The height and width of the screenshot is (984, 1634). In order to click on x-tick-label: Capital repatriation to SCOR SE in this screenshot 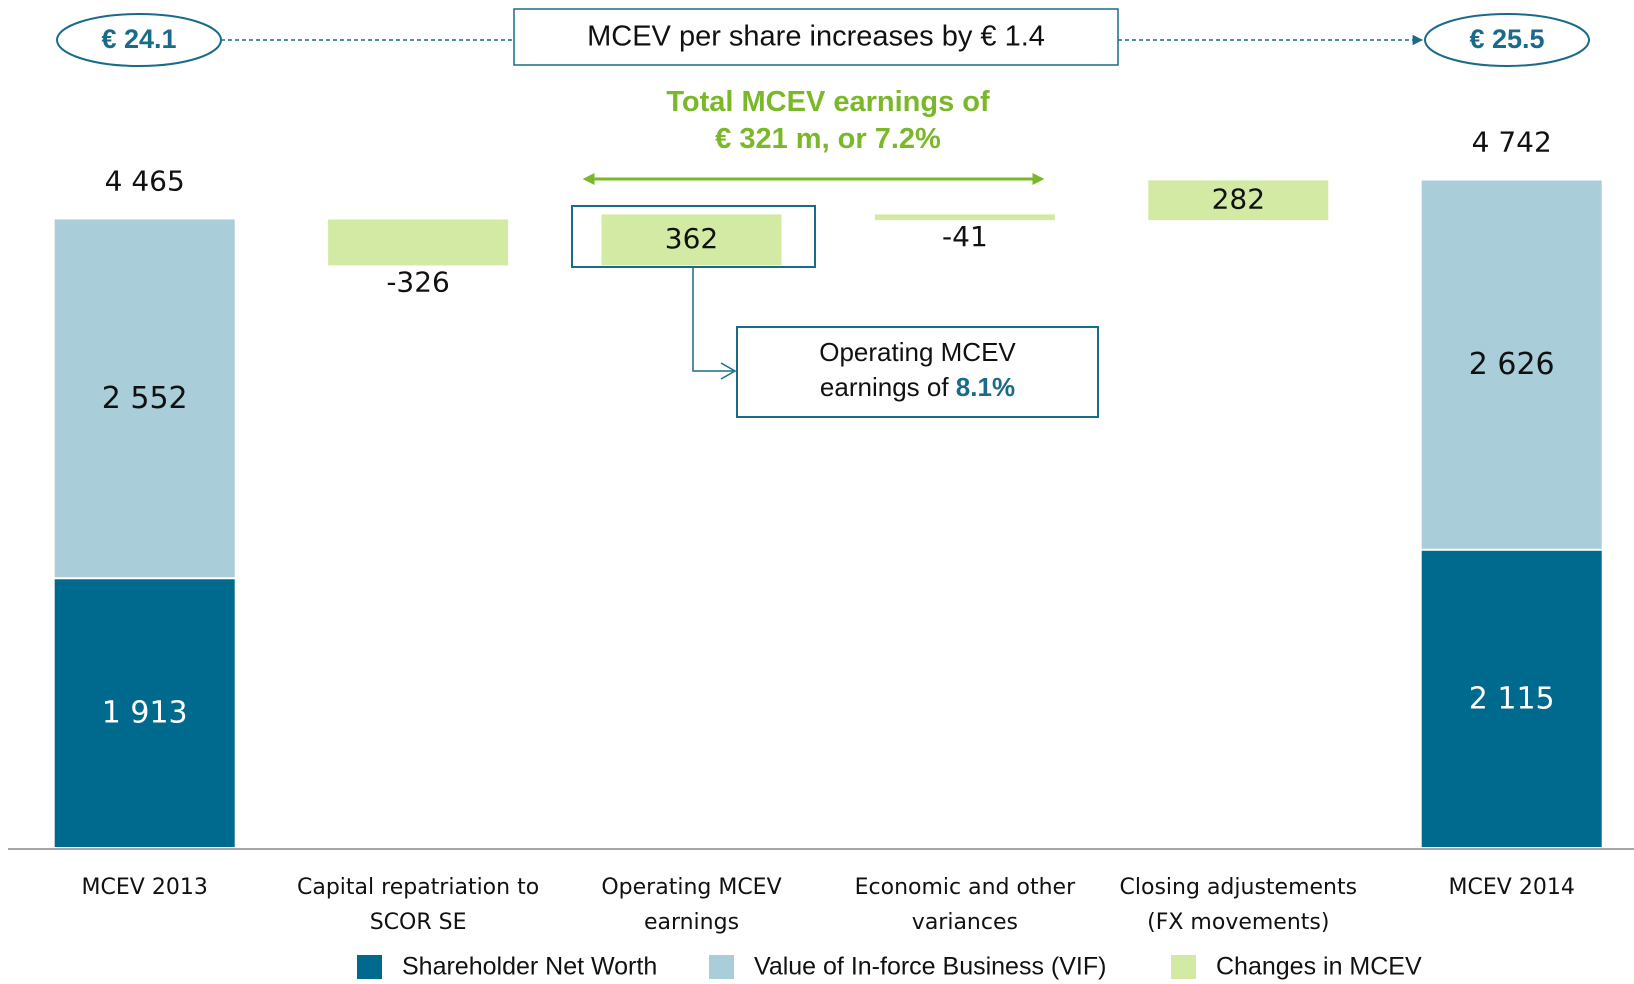, I will do `click(418, 905)`.